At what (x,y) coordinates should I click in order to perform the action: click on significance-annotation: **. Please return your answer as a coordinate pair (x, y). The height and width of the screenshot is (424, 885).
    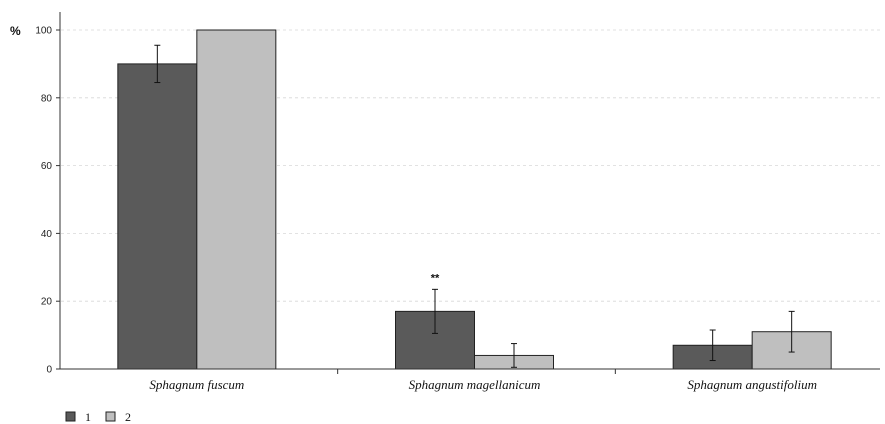
    Looking at the image, I should click on (435, 278).